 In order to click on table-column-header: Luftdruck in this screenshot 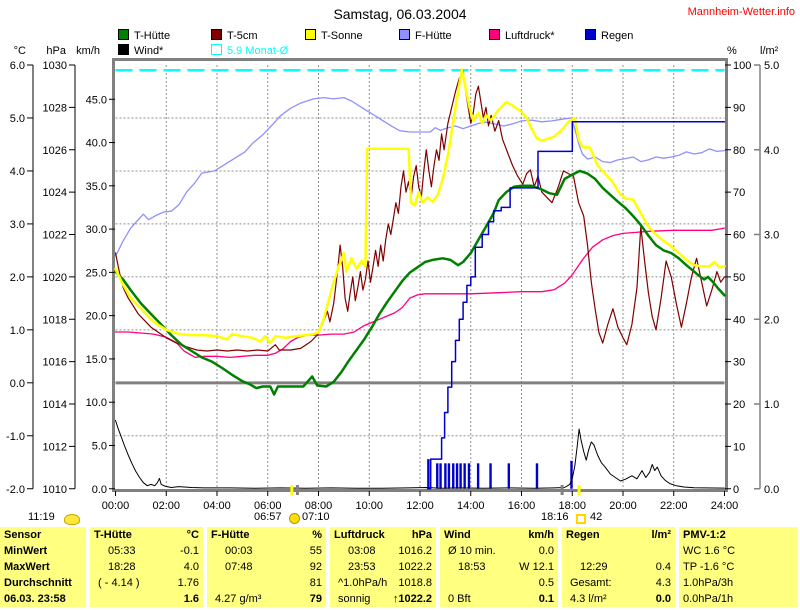, I will do `click(359, 535)`.